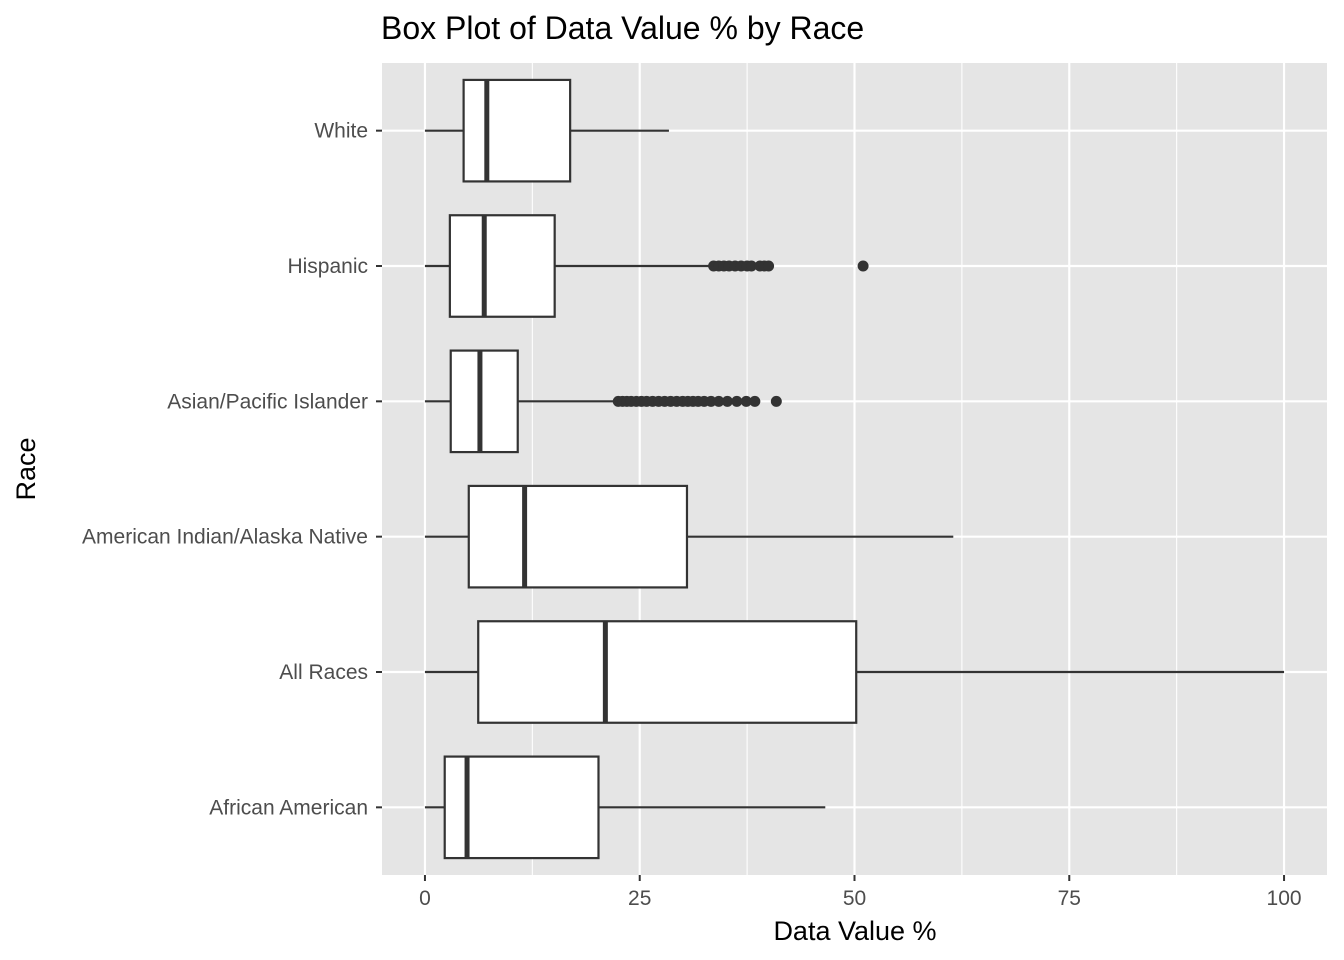  What do you see at coordinates (288, 807) in the screenshot?
I see `y-tick-label: African American` at bounding box center [288, 807].